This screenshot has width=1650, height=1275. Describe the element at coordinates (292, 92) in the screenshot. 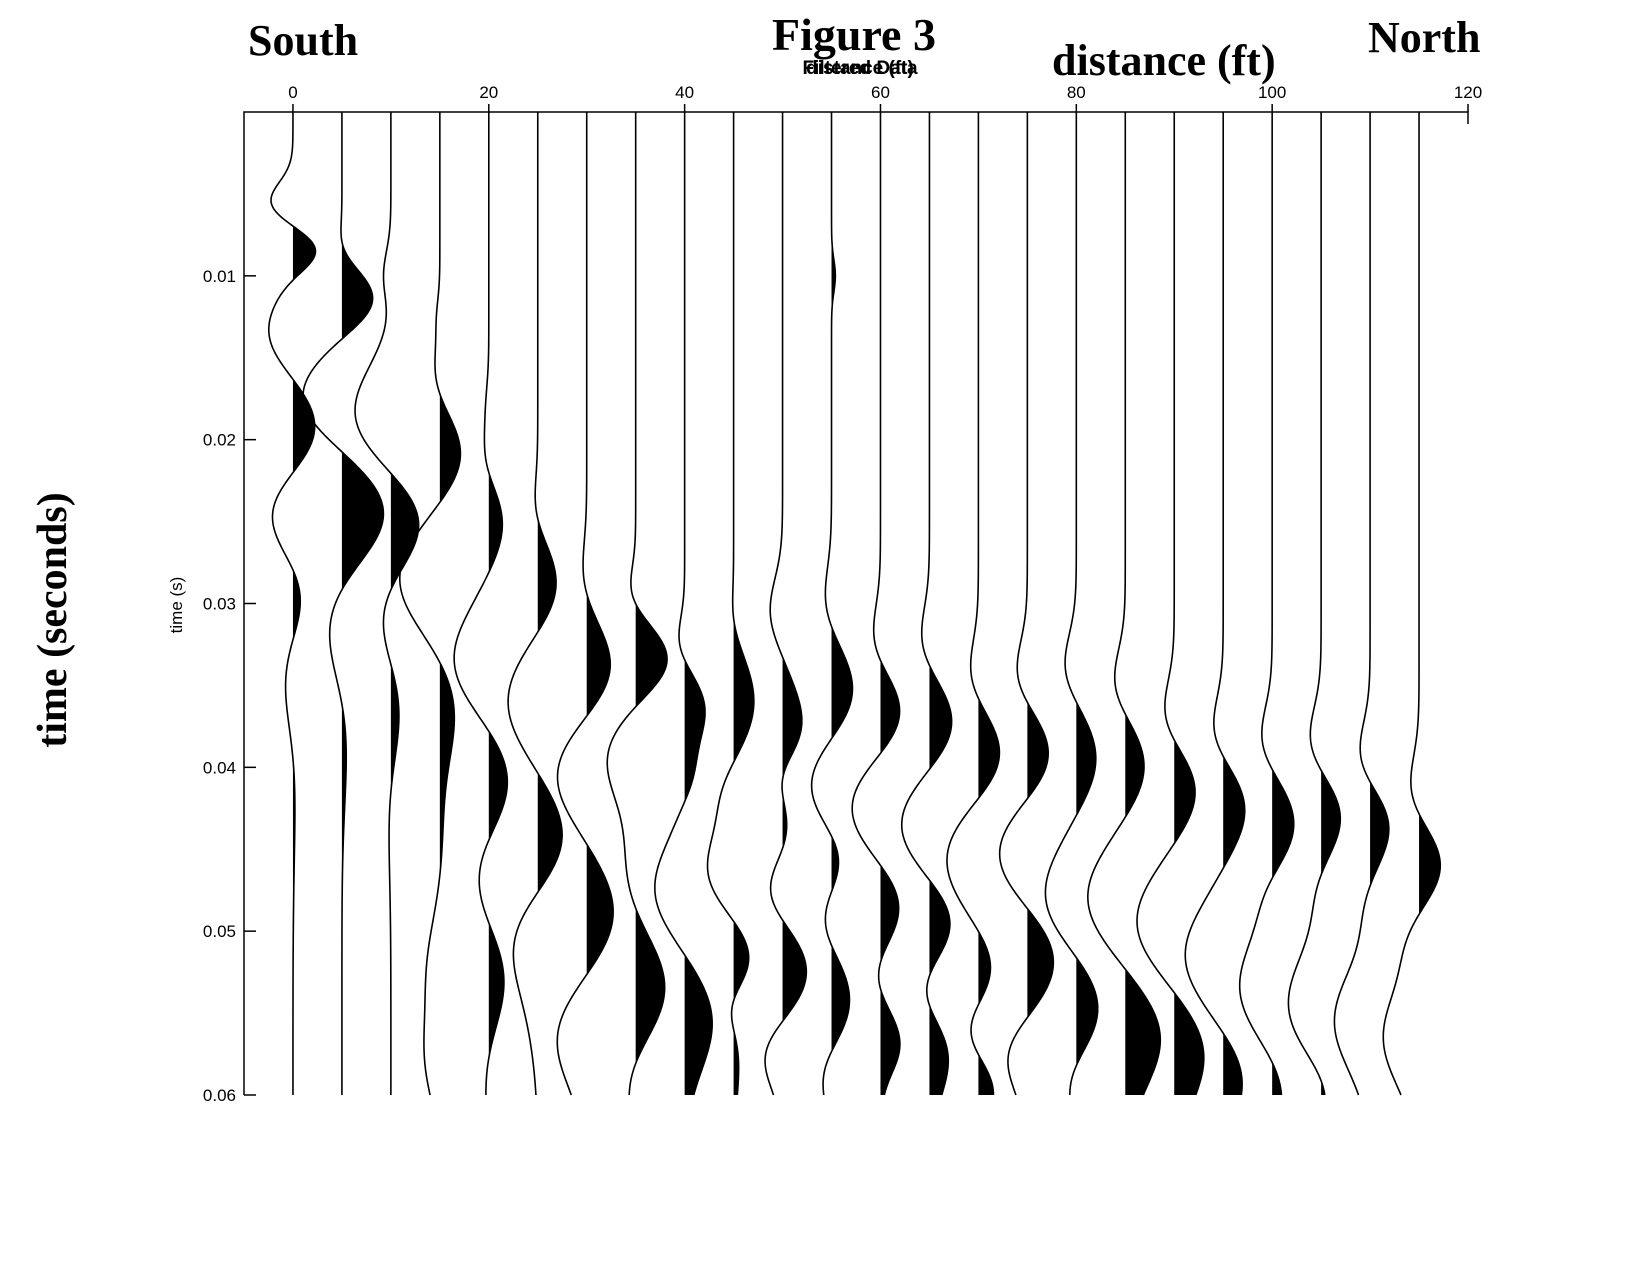

I see `x-tick-label: 0` at that location.